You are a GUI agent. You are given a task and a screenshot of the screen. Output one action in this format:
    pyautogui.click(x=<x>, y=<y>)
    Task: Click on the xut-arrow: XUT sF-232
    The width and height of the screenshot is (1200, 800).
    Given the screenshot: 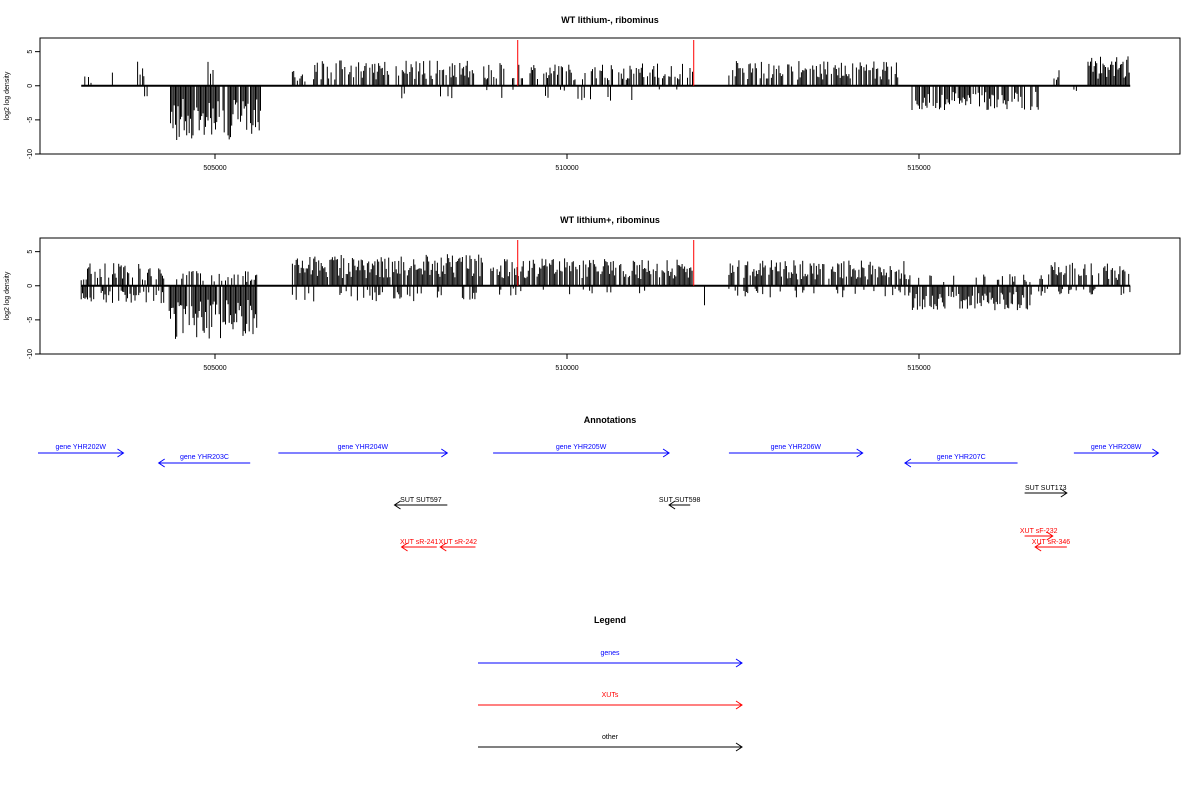 What is the action you would take?
    pyautogui.click(x=1039, y=534)
    